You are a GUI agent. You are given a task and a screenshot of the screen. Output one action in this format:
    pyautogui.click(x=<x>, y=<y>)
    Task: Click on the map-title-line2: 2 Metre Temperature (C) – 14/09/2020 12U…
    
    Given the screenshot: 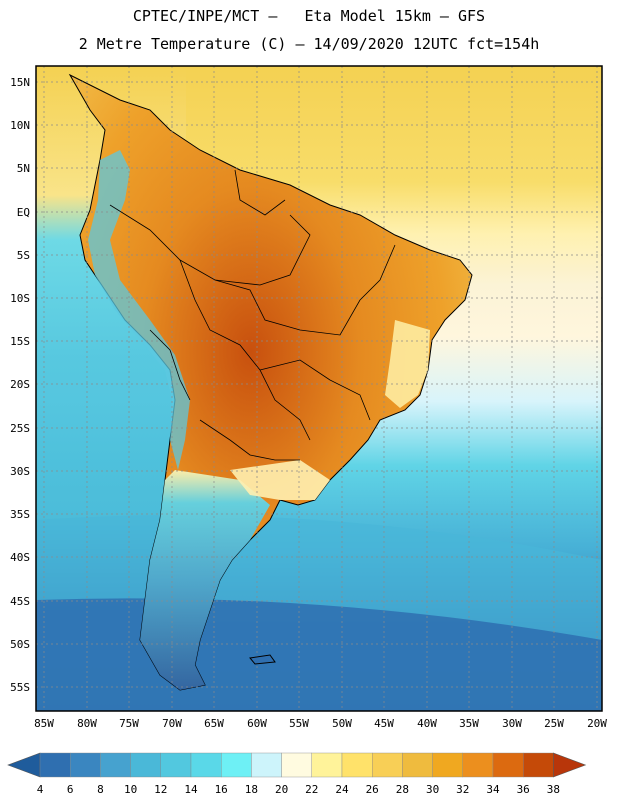 What is the action you would take?
    pyautogui.click(x=309, y=44)
    